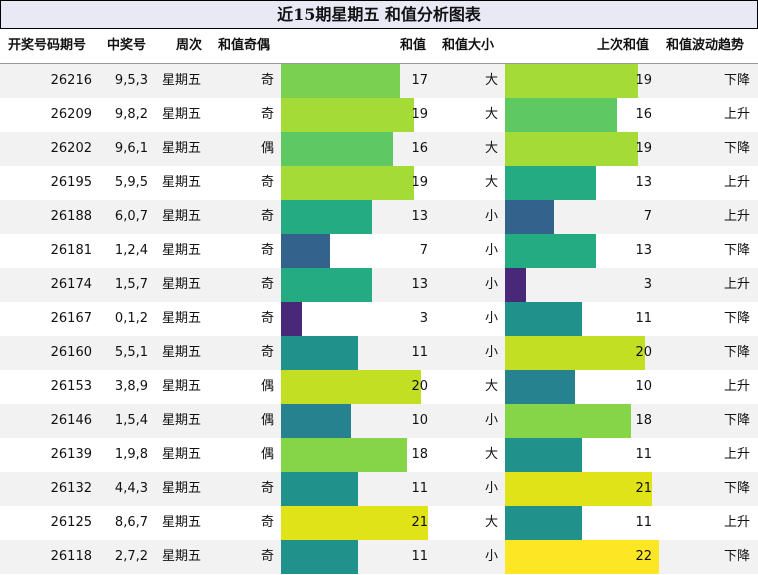  What do you see at coordinates (131, 488) in the screenshot?
I see `numbers-cell: 4,4,3` at bounding box center [131, 488].